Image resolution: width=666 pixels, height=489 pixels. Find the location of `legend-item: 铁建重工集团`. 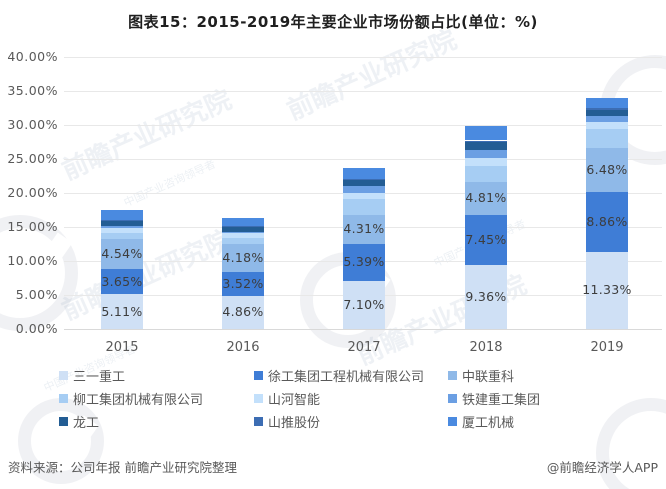

legend-item: 铁建重工集团 is located at coordinates (494, 399).